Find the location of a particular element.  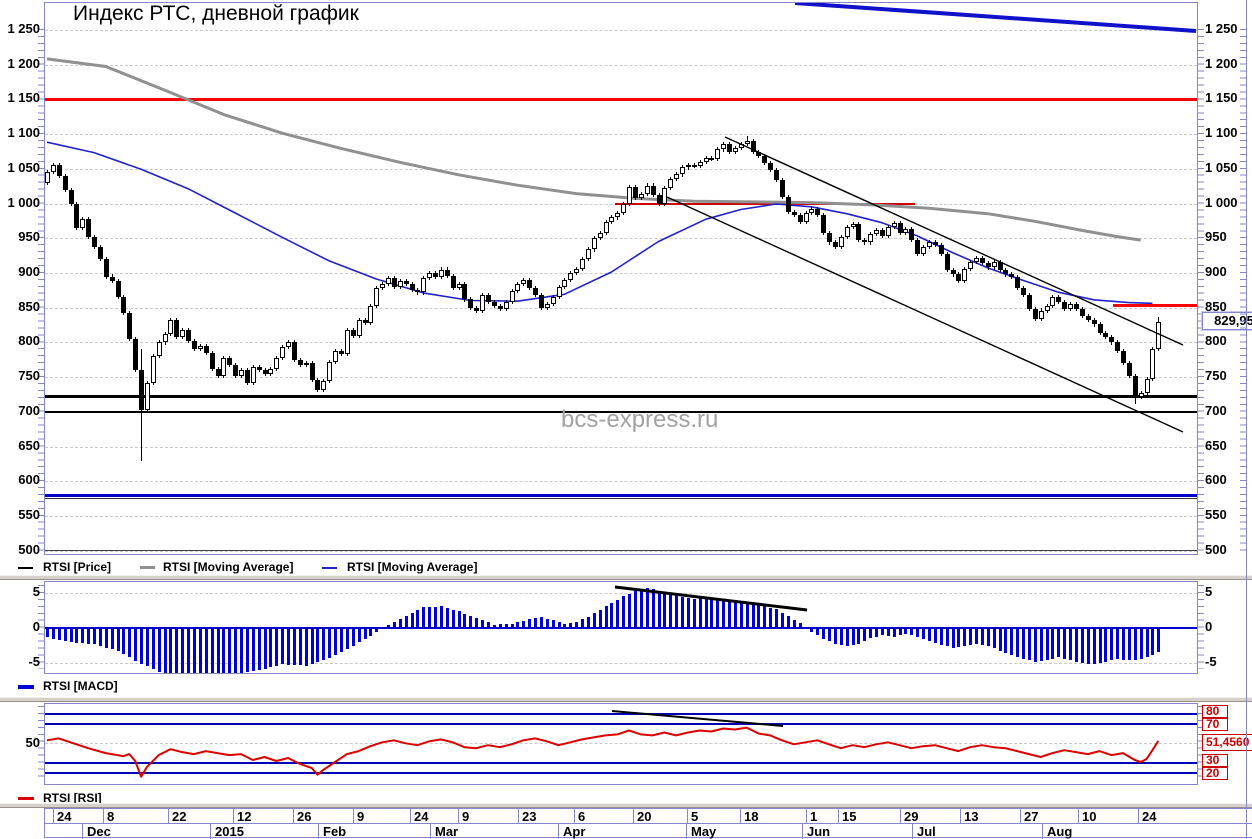

ma2-line-swatch is located at coordinates (329, 568).